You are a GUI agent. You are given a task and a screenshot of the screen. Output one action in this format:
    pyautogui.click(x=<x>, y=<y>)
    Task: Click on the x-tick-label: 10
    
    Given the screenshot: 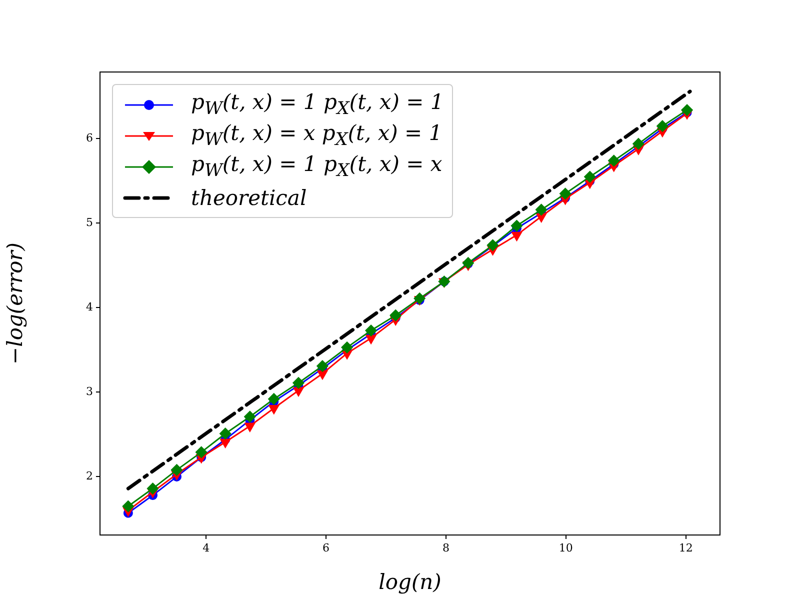 What is the action you would take?
    pyautogui.click(x=565, y=547)
    